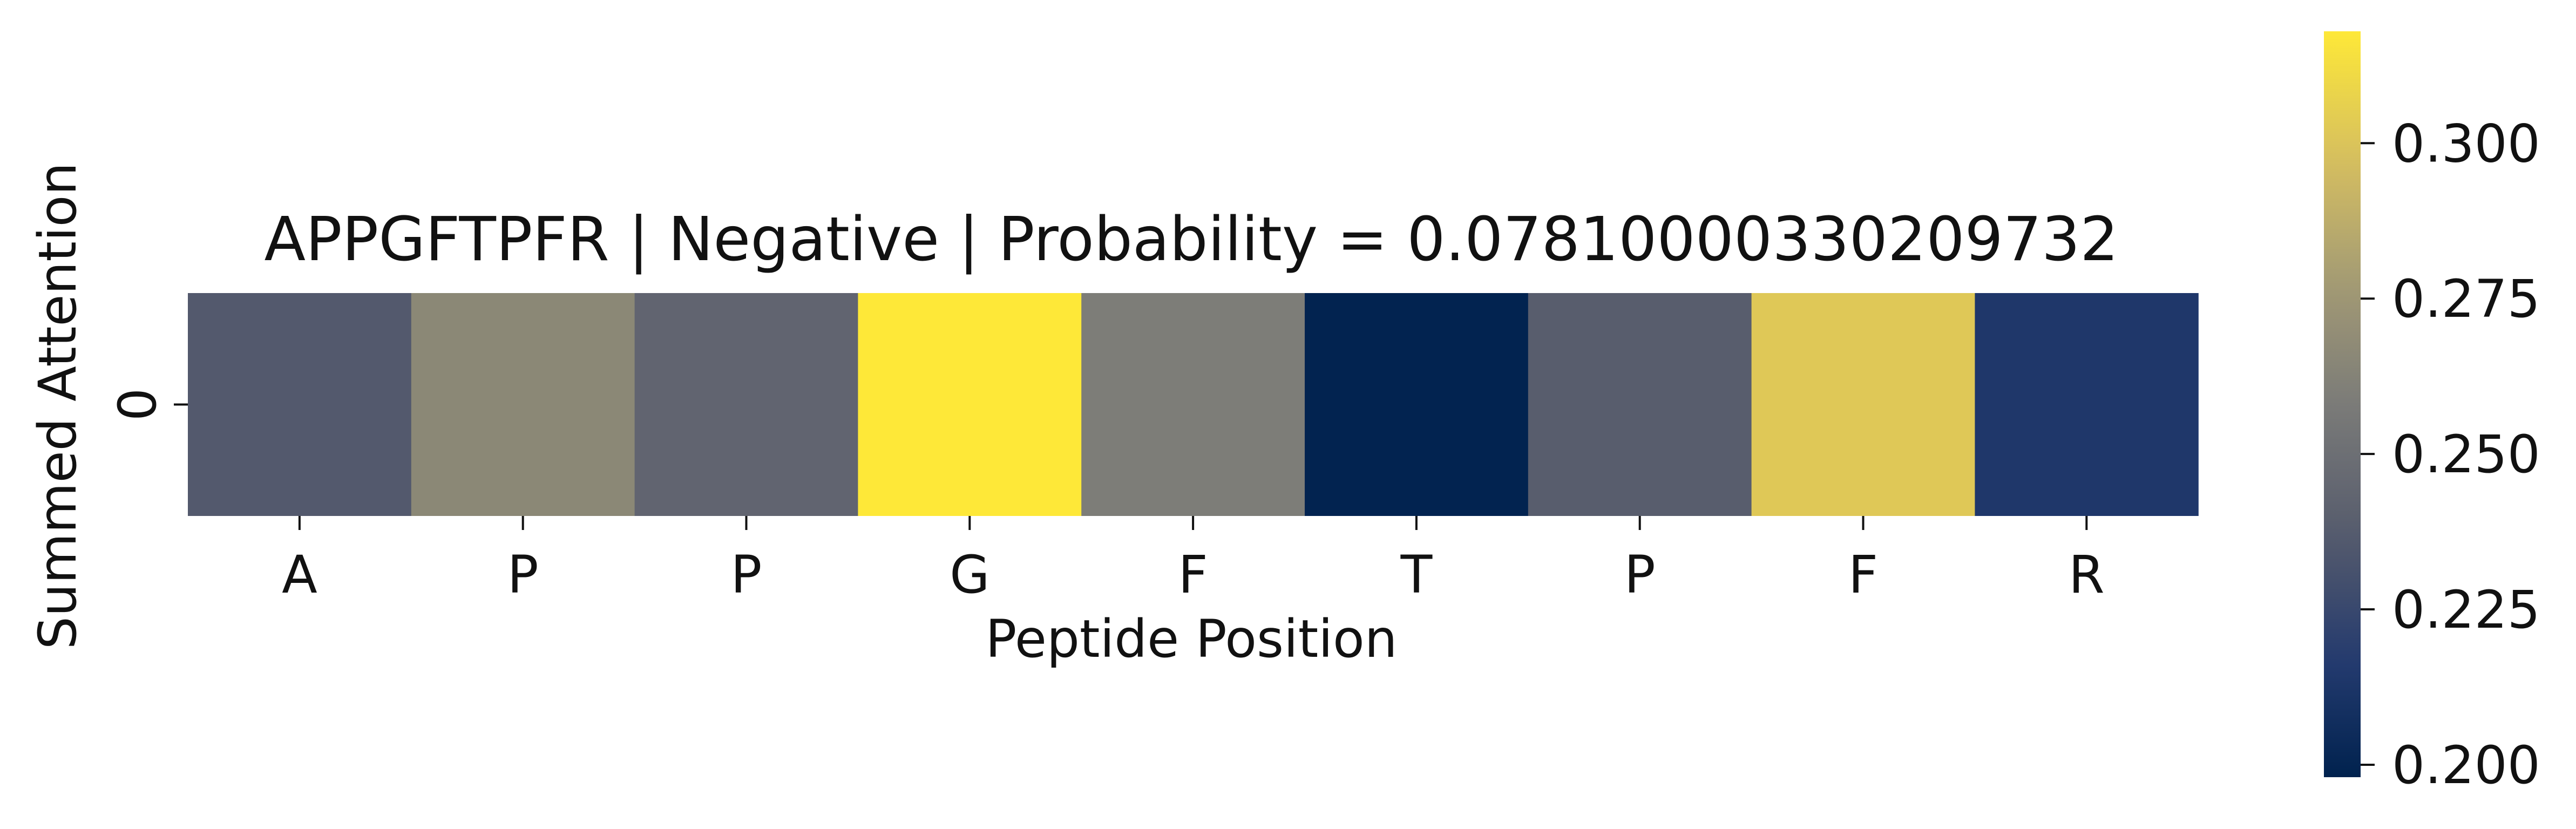 Image resolution: width=2576 pixels, height=829 pixels. What do you see at coordinates (2466, 454) in the screenshot?
I see `colorbar-tick-label: 0.250` at bounding box center [2466, 454].